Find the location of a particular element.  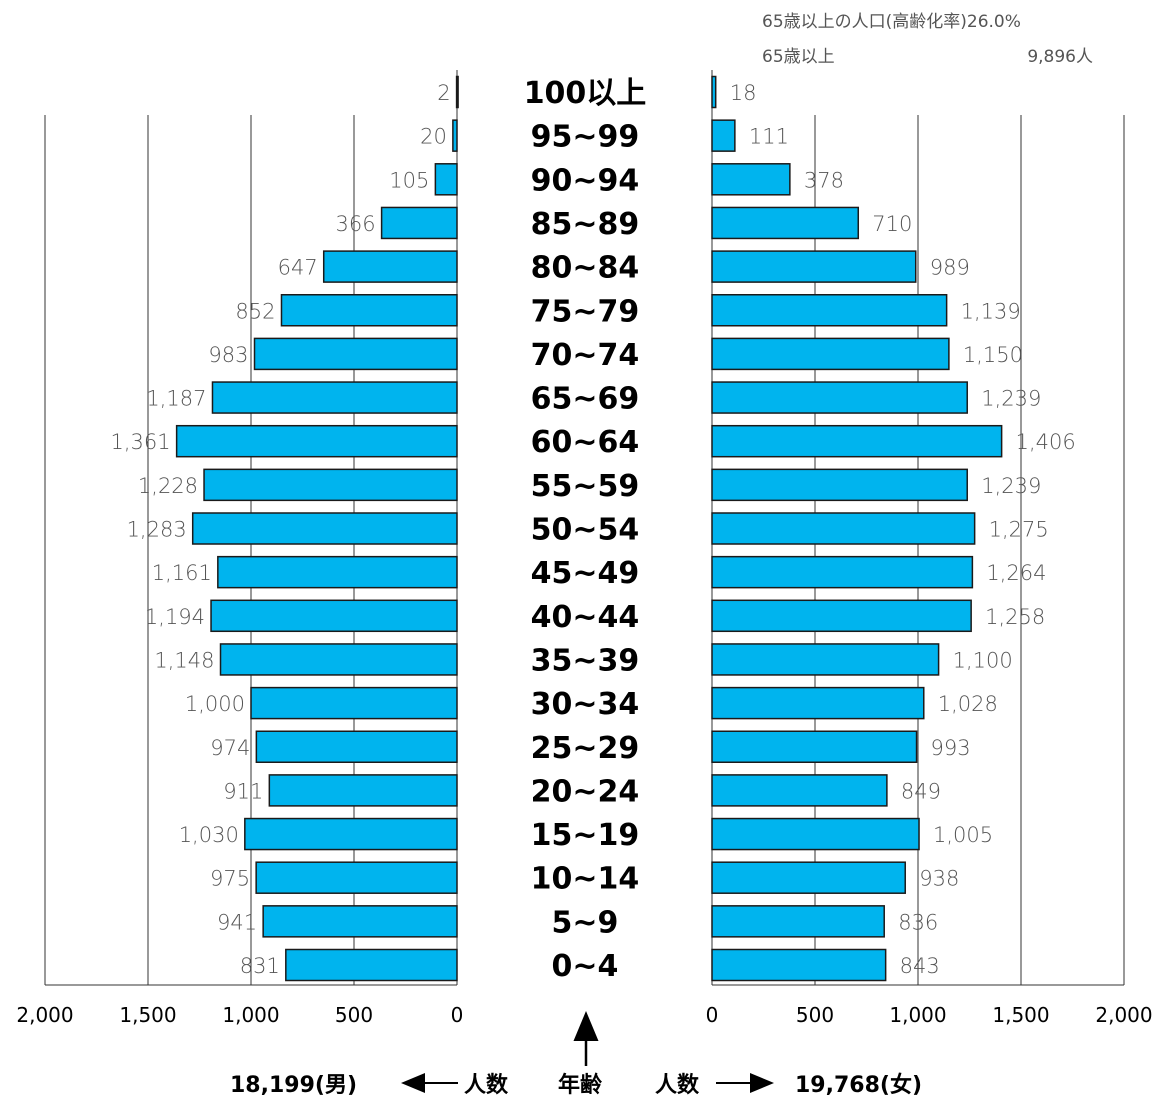

value-label-female-85~89: 710 is located at coordinates (892, 224).